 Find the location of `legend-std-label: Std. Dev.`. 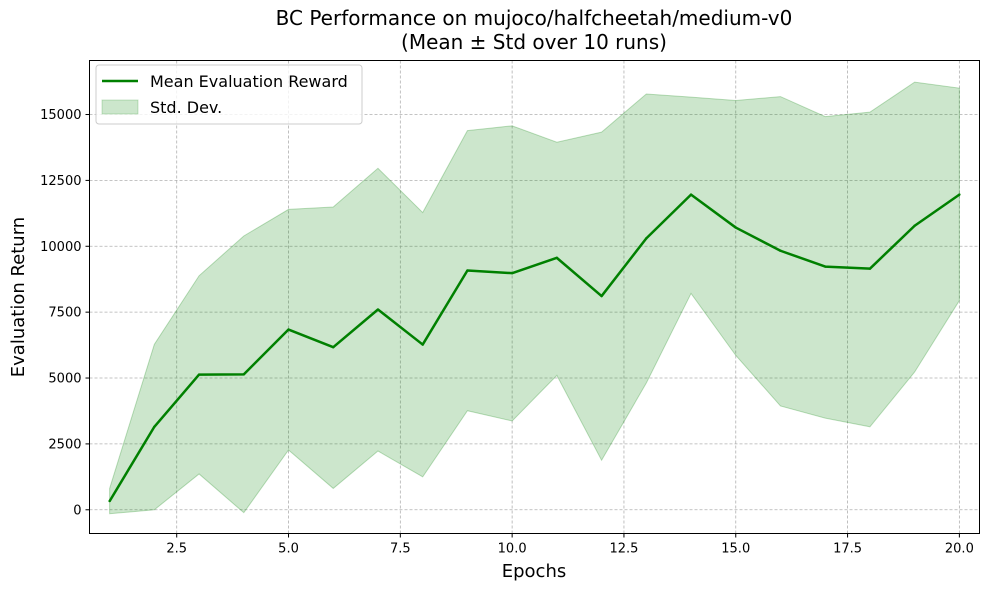

legend-std-label: Std. Dev. is located at coordinates (186, 107).